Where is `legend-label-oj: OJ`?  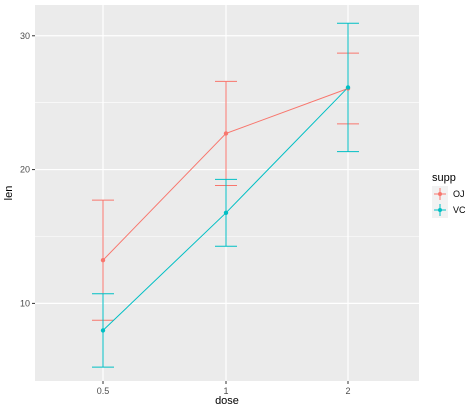 legend-label-oj: OJ is located at coordinates (459, 194).